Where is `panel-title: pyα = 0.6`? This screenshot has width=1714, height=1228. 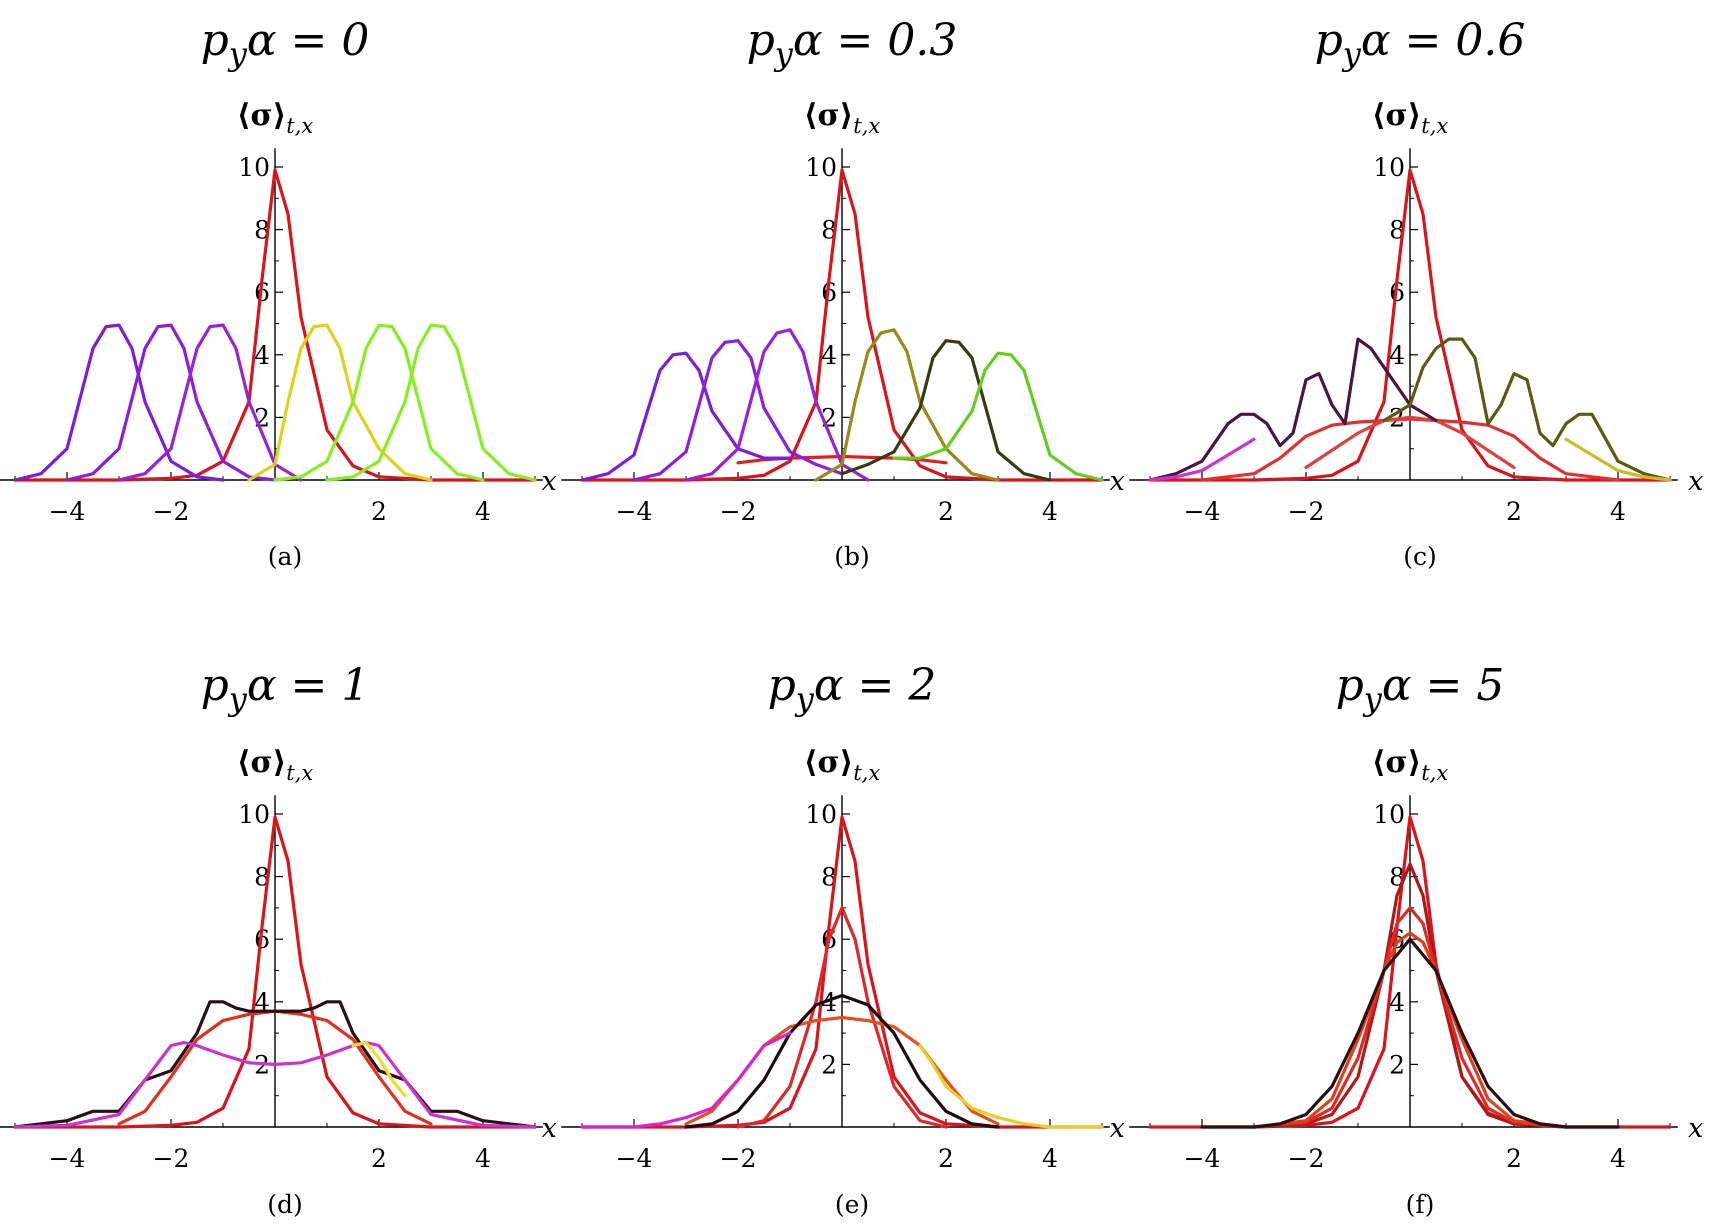 panel-title: pyα = 0.6 is located at coordinates (1420, 44).